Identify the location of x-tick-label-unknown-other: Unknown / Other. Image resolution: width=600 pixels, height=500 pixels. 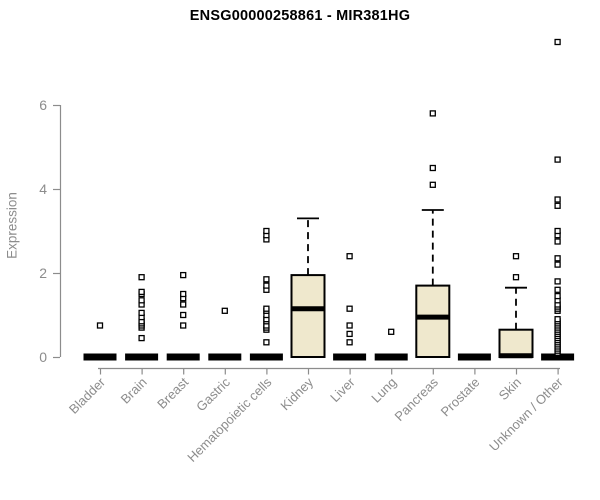
(526, 414).